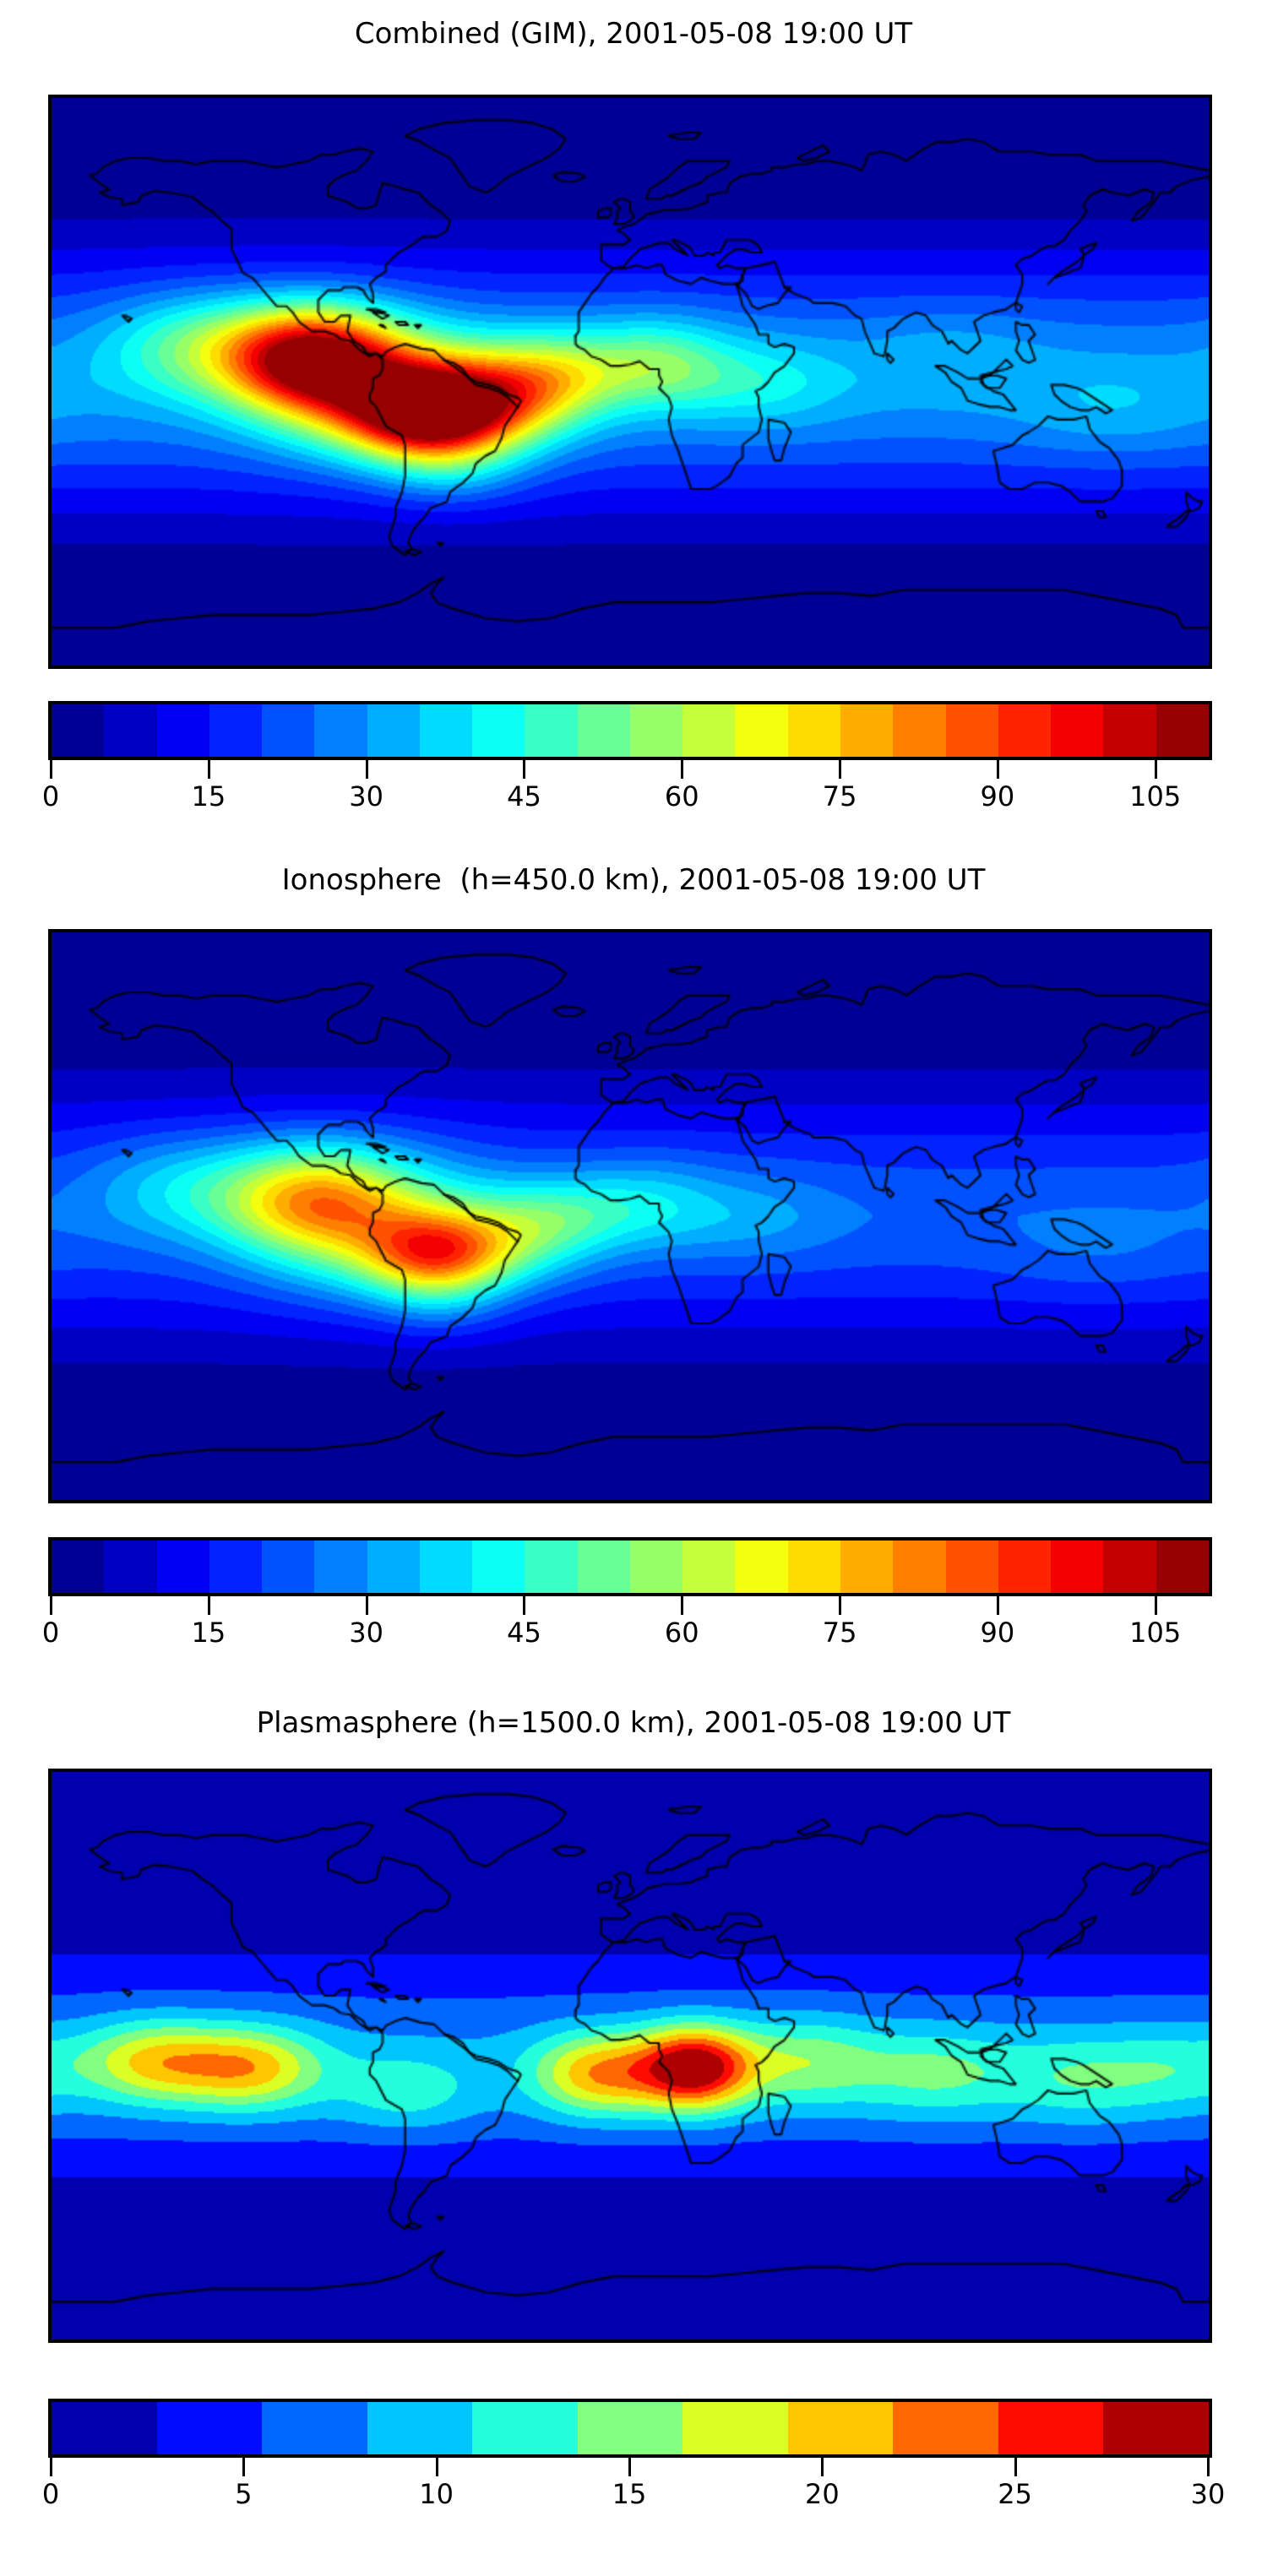 The image size is (1267, 2576). I want to click on colorbar-tick-label: 25, so click(1015, 2494).